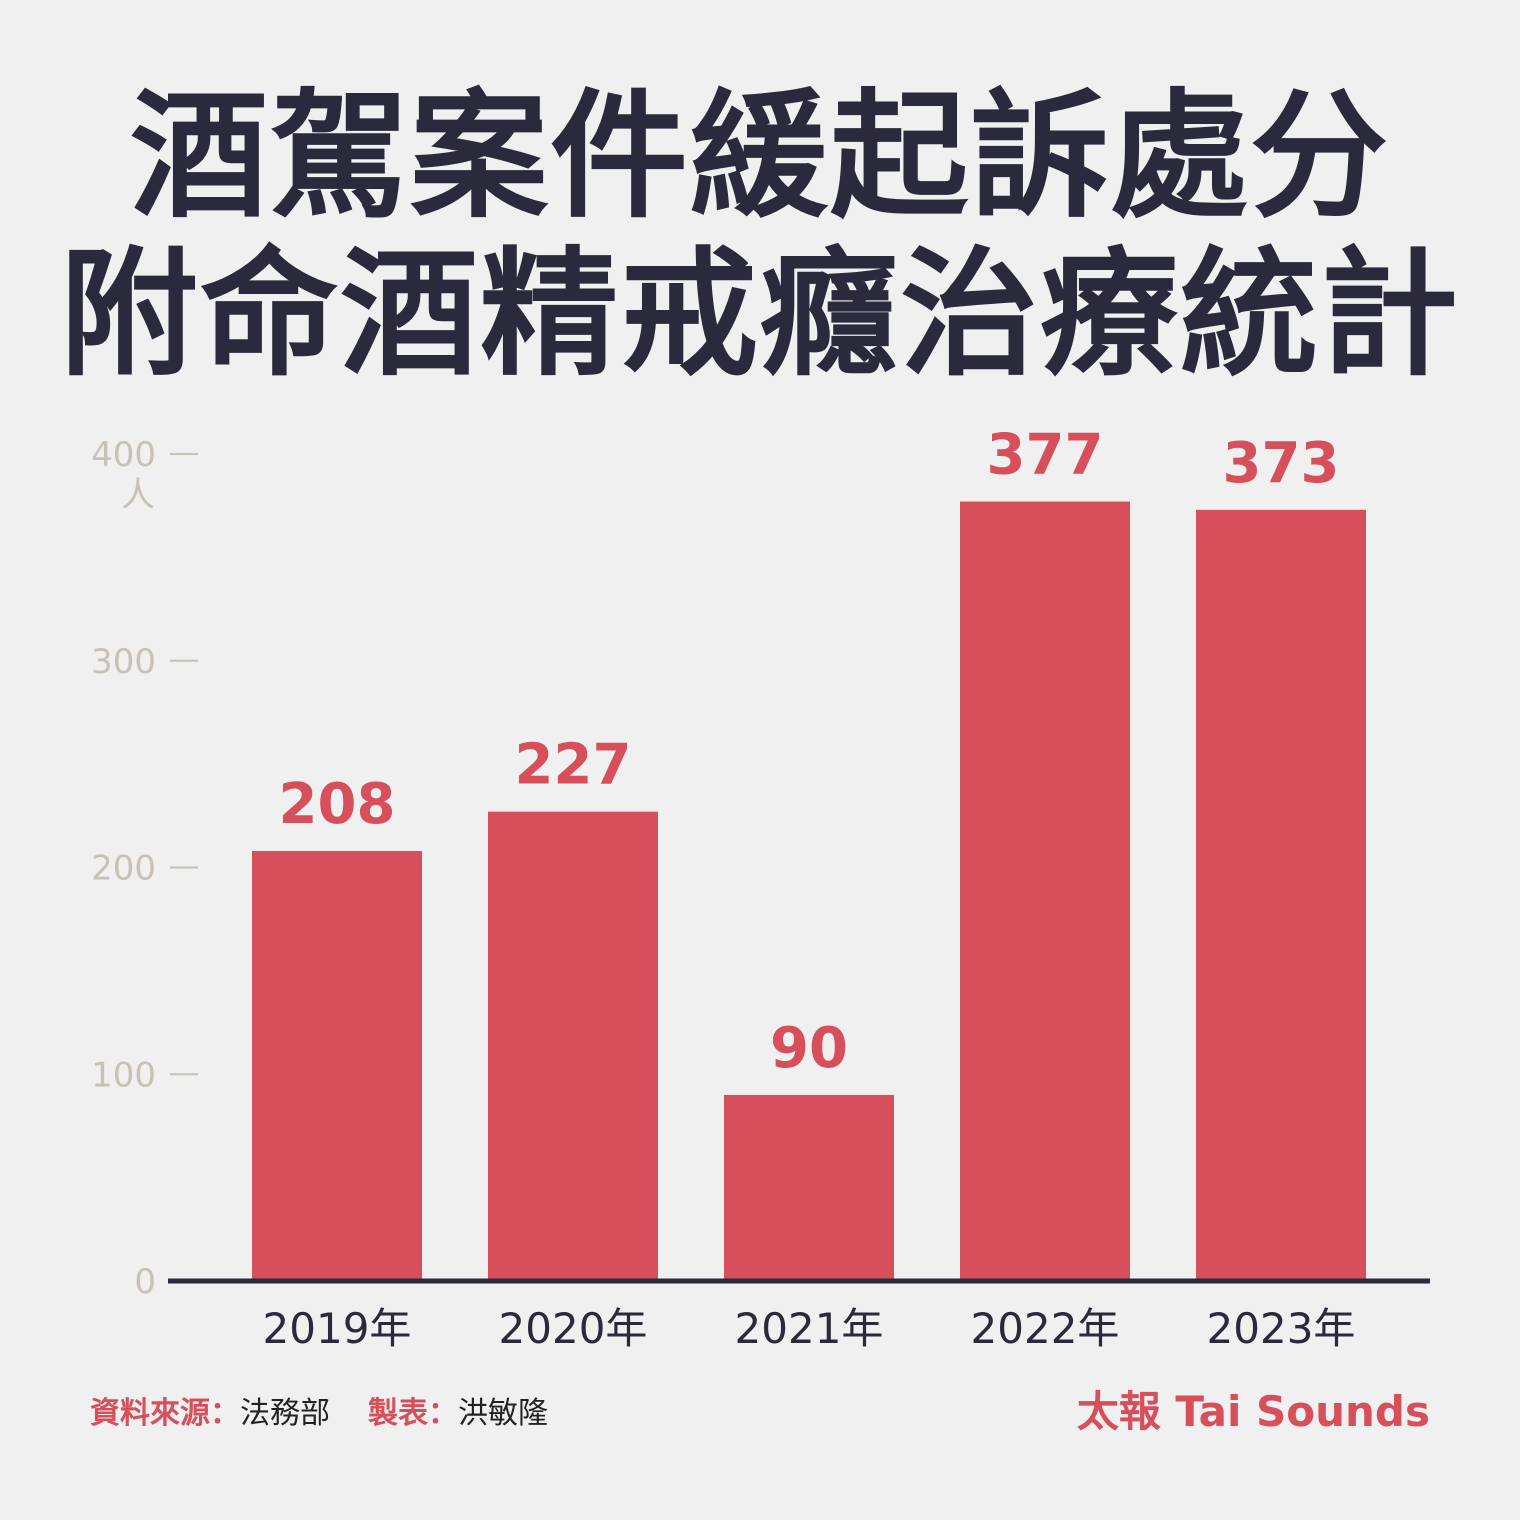 The height and width of the screenshot is (1520, 1520). What do you see at coordinates (123, 869) in the screenshot?
I see `y-tick-label: 200` at bounding box center [123, 869].